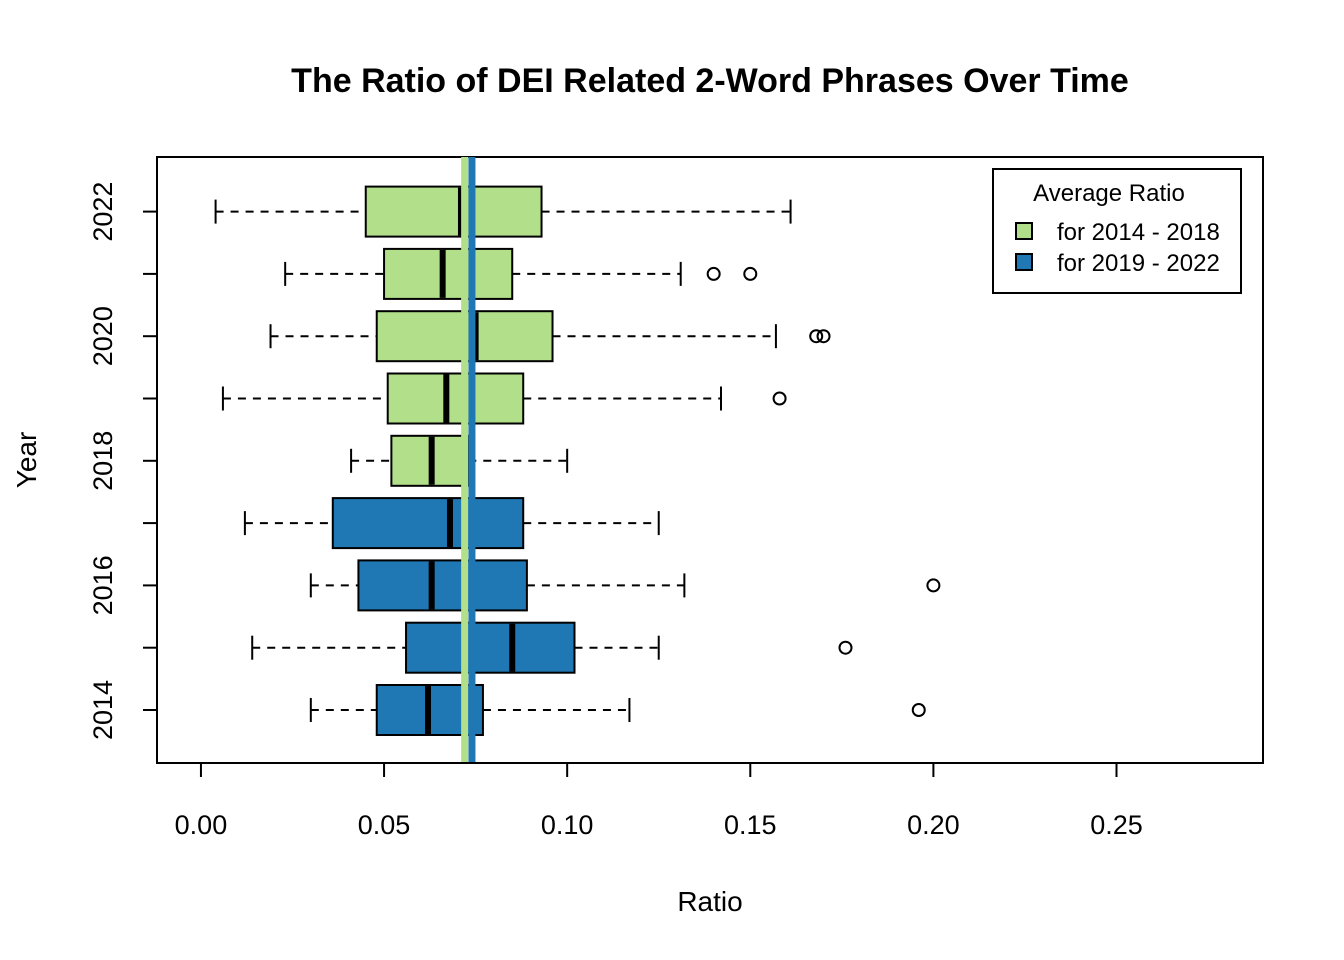  I want to click on legend-title: Average Ratio, so click(1109, 193).